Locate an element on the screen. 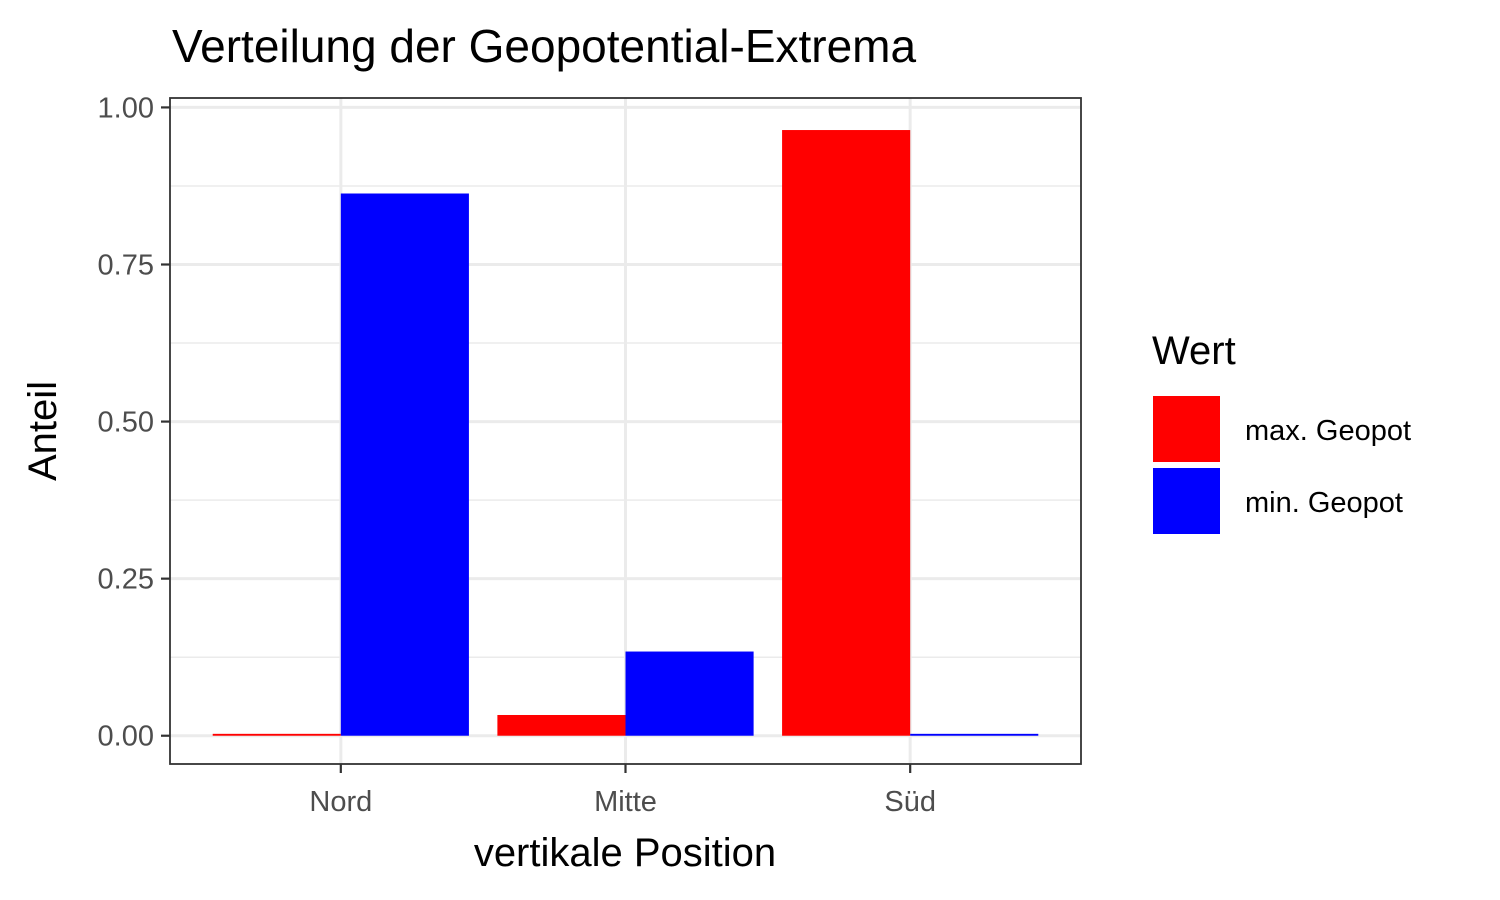 This screenshot has height=900, width=1500. legend: Wert max. Geopot min. Geopot is located at coordinates (1281, 431).